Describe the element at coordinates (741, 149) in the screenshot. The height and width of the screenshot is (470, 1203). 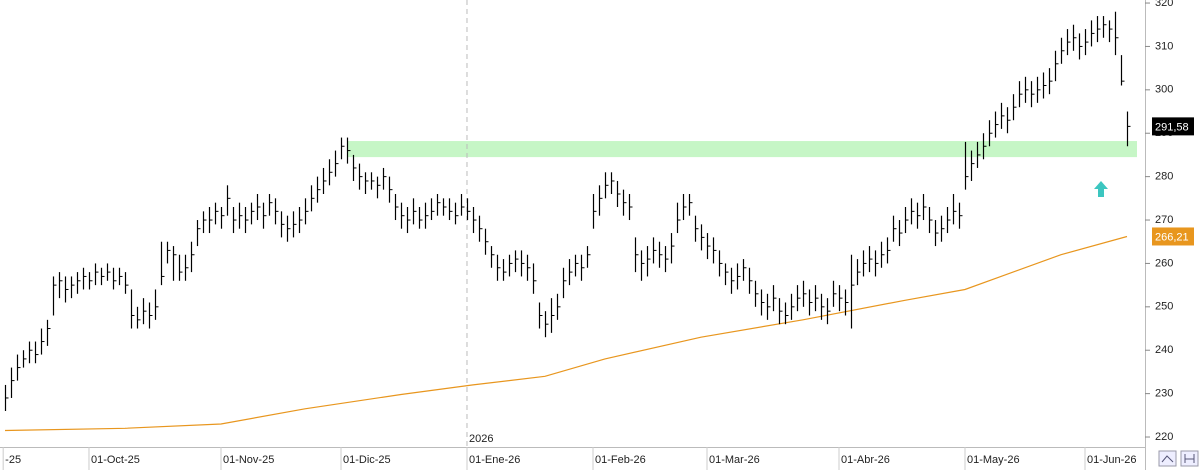
I see `support-zone` at that location.